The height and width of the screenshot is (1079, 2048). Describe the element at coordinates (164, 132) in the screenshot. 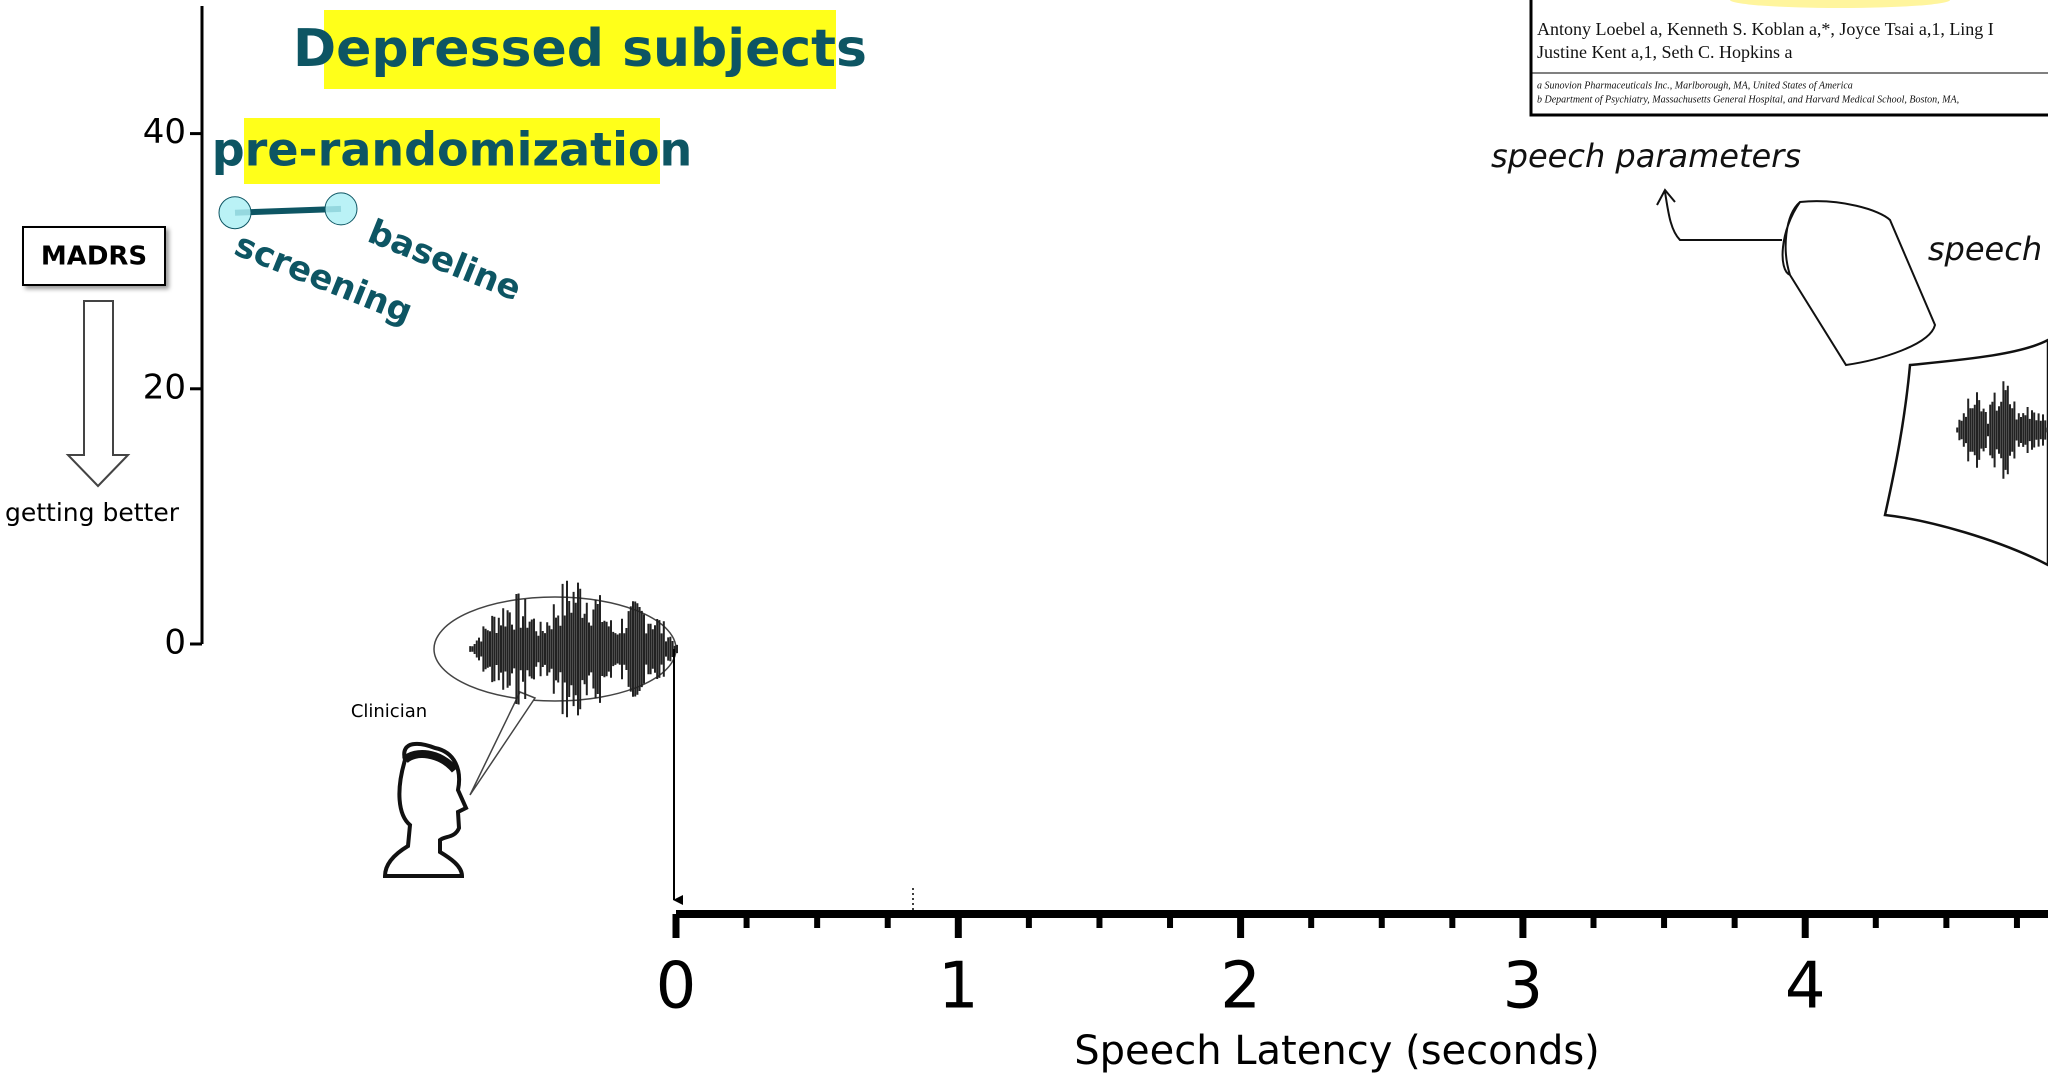

I see `y-tick-label: 40` at that location.